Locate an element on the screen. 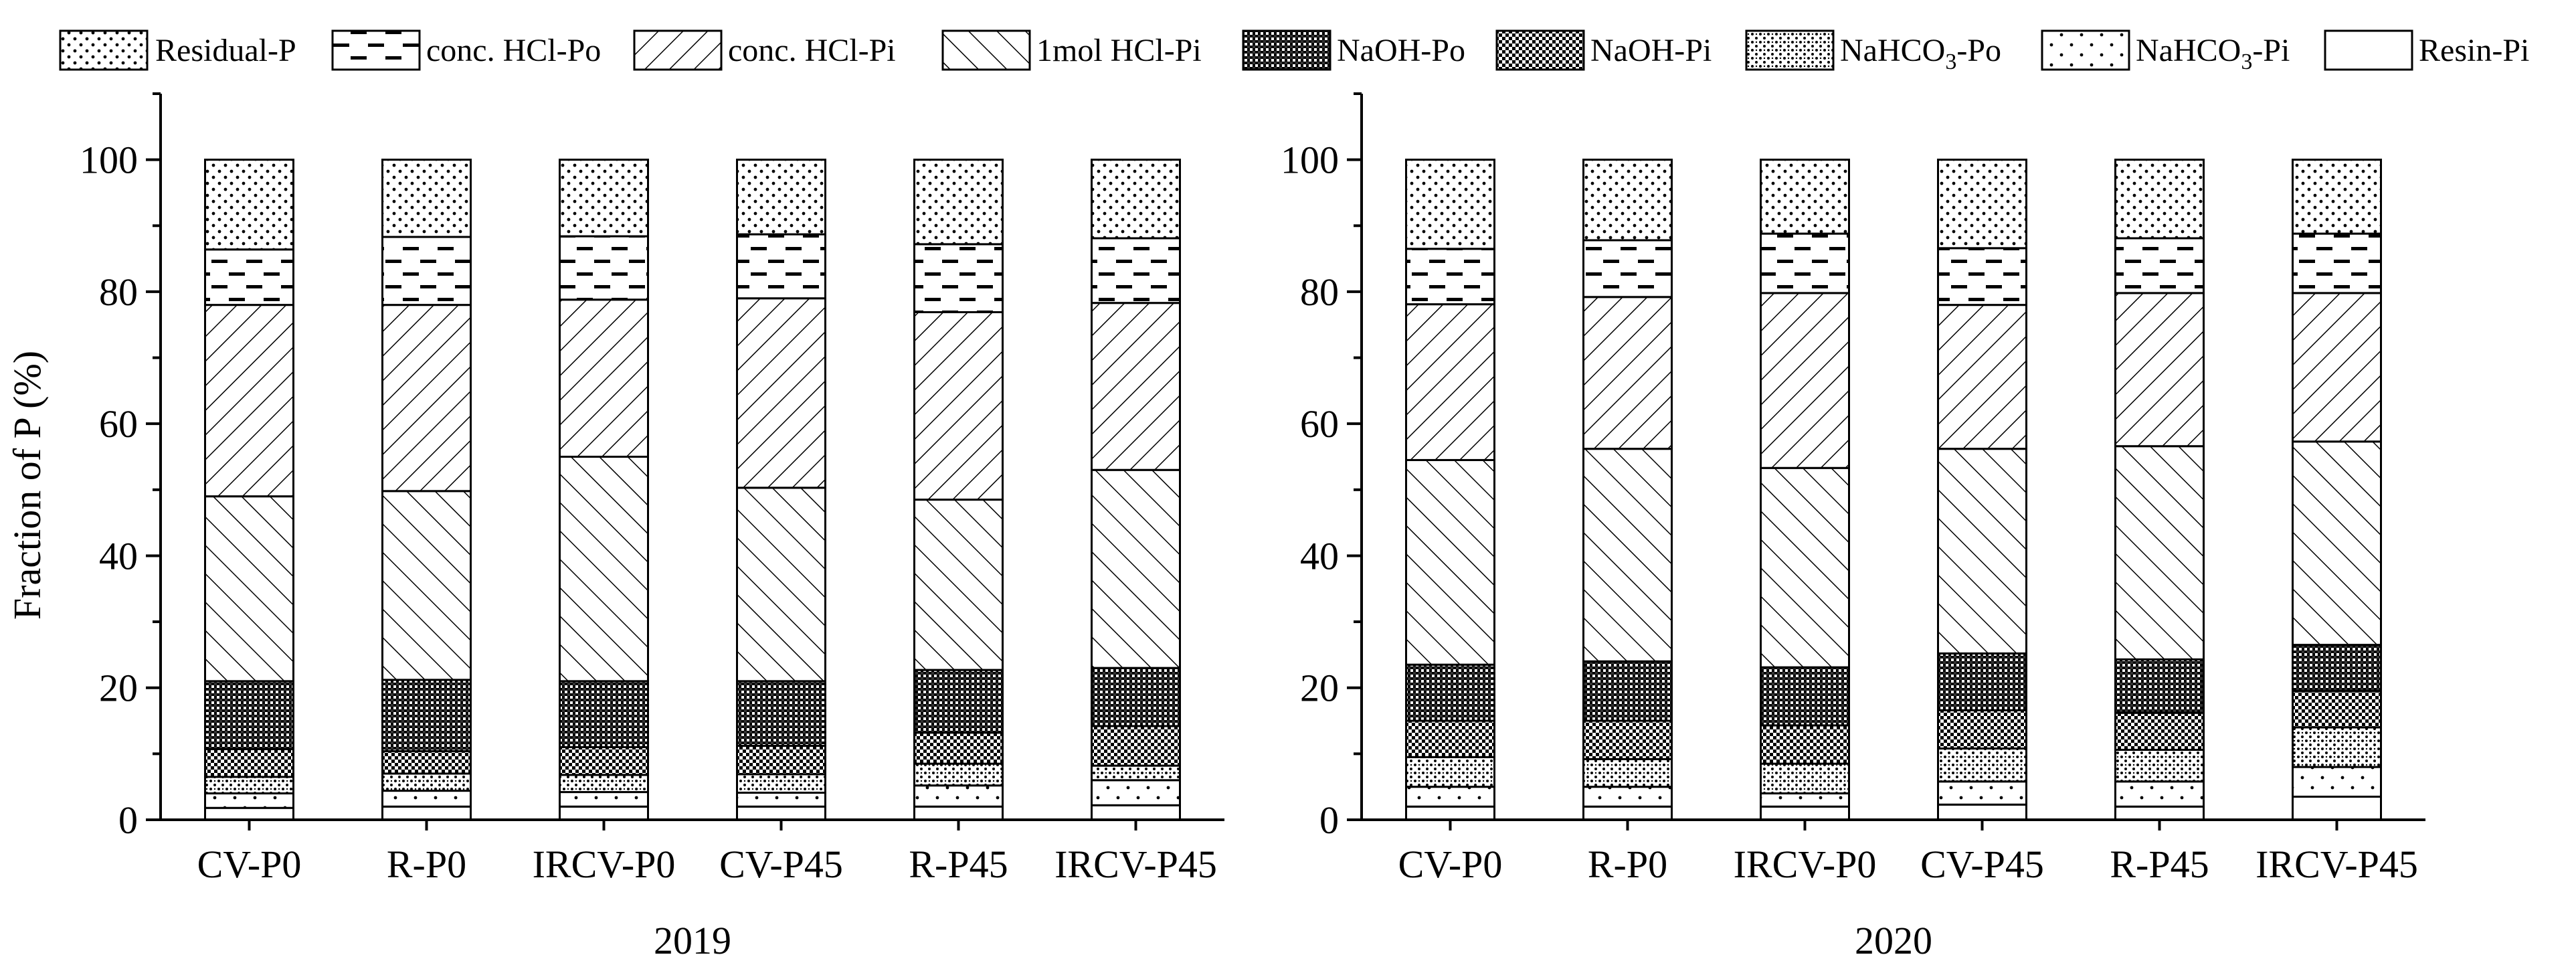  bar-segment-r-p0-naoh-po is located at coordinates (427, 715).